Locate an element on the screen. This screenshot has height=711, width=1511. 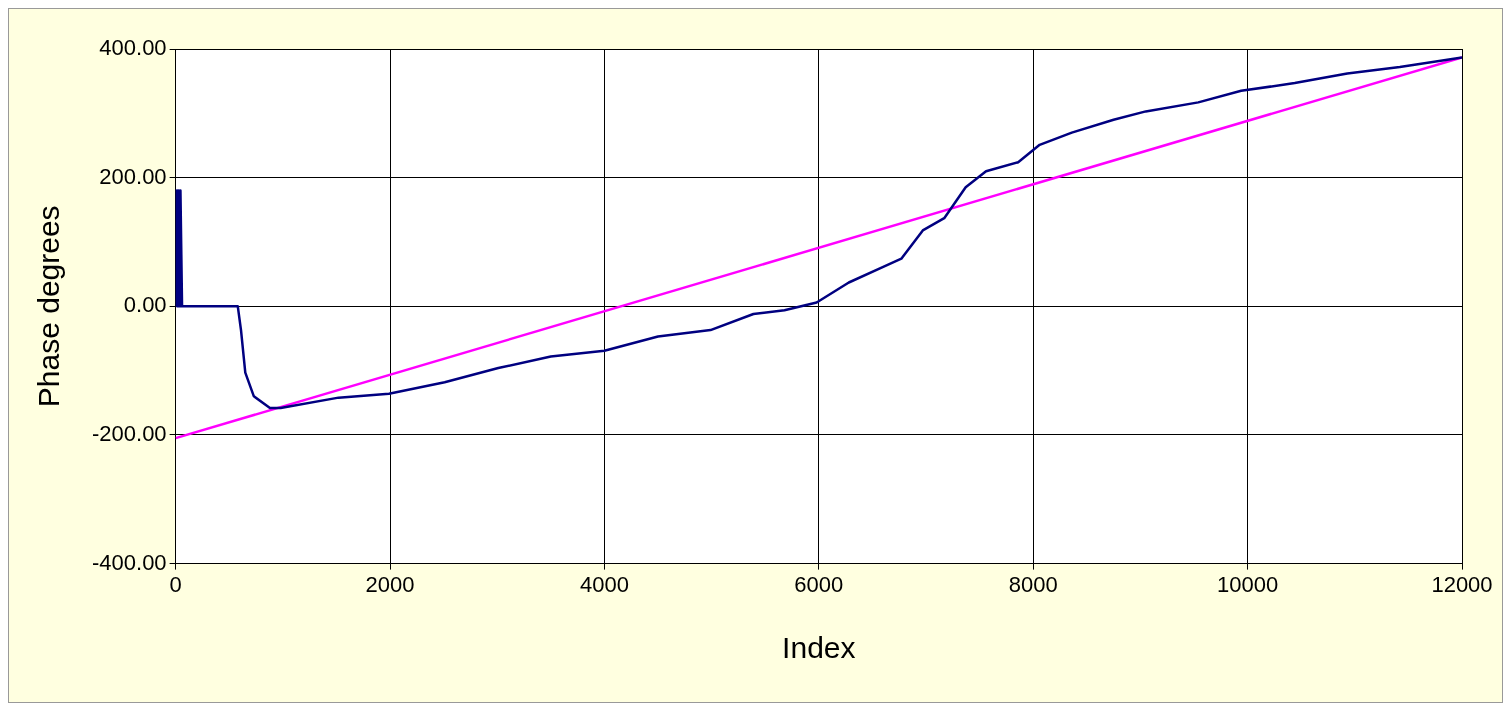
y-tick-label: -200.00 is located at coordinates (129, 434).